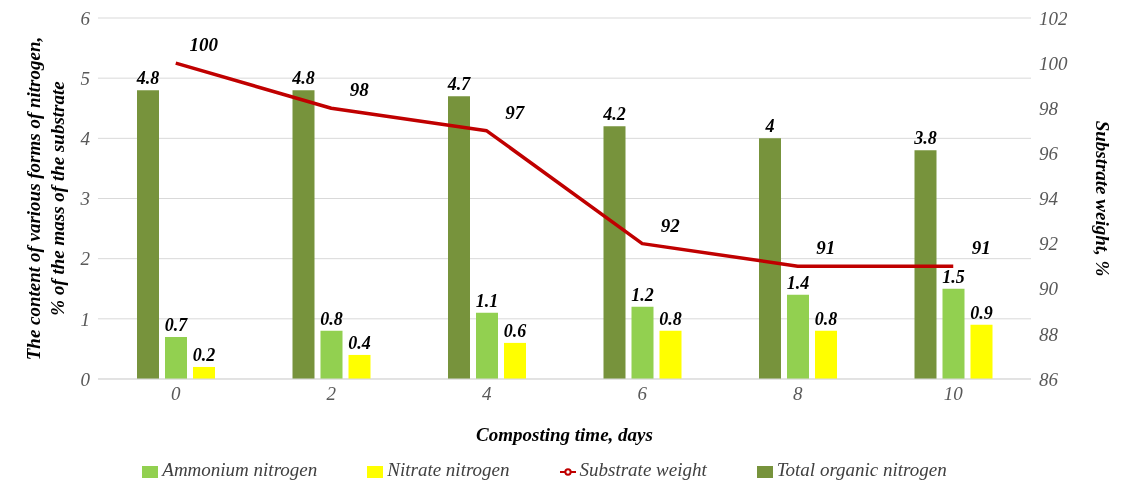  What do you see at coordinates (798, 394) in the screenshot?
I see `x-tick-label: 8` at bounding box center [798, 394].